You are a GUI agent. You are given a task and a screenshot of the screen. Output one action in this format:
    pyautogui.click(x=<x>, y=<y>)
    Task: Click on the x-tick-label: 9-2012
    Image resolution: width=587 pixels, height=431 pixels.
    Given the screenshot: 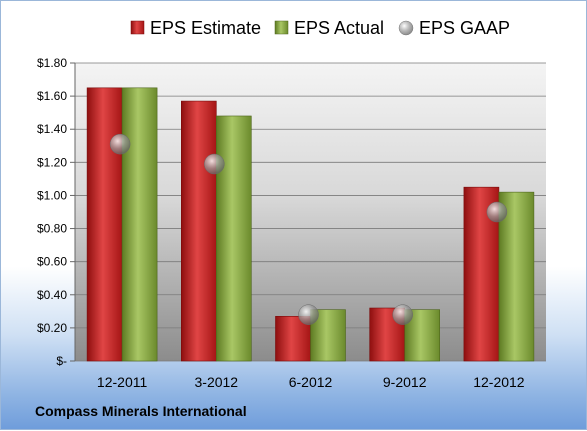 What is the action you would take?
    pyautogui.click(x=405, y=382)
    